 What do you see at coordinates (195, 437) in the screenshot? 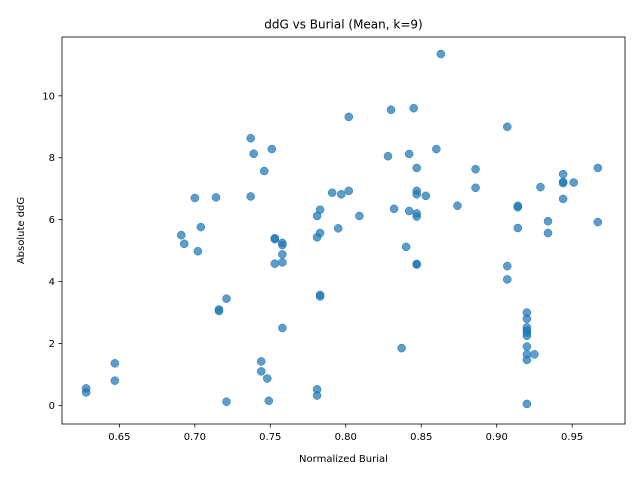
I see `x-tick-label: 0.70` at bounding box center [195, 437].